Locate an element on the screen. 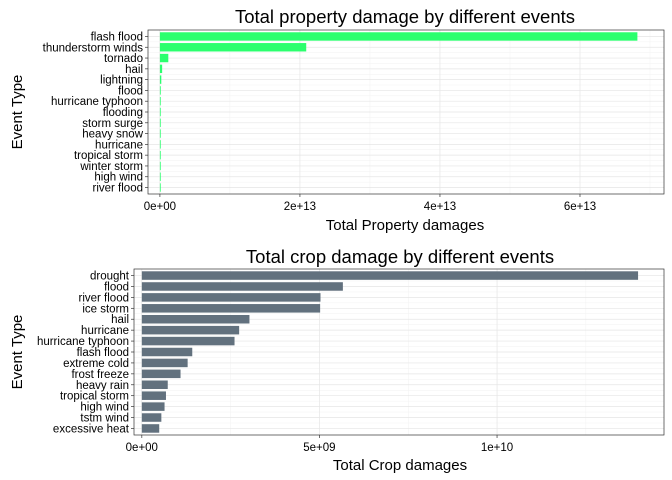 This screenshot has width=672, height=480. category-label: ice storm is located at coordinates (105, 309).